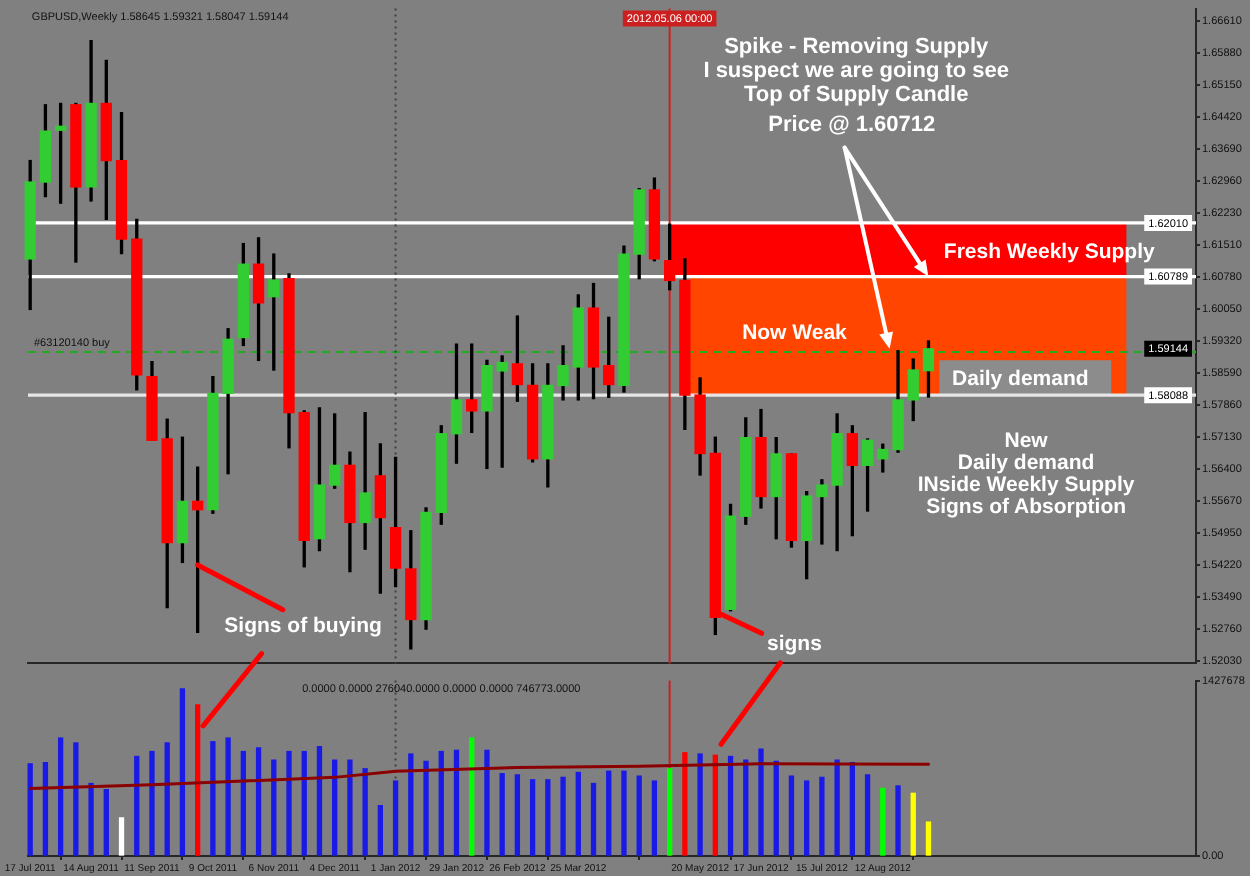 Image resolution: width=1250 pixels, height=876 pixels. I want to click on annotation: Price @ 1.60712, so click(852, 124).